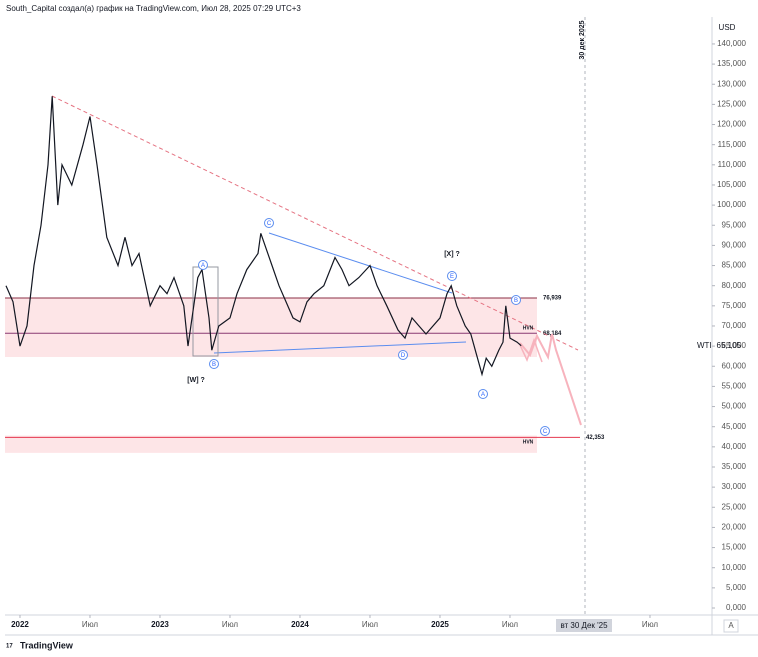 The image size is (758, 657). I want to click on scale-button-label: A, so click(731, 625).